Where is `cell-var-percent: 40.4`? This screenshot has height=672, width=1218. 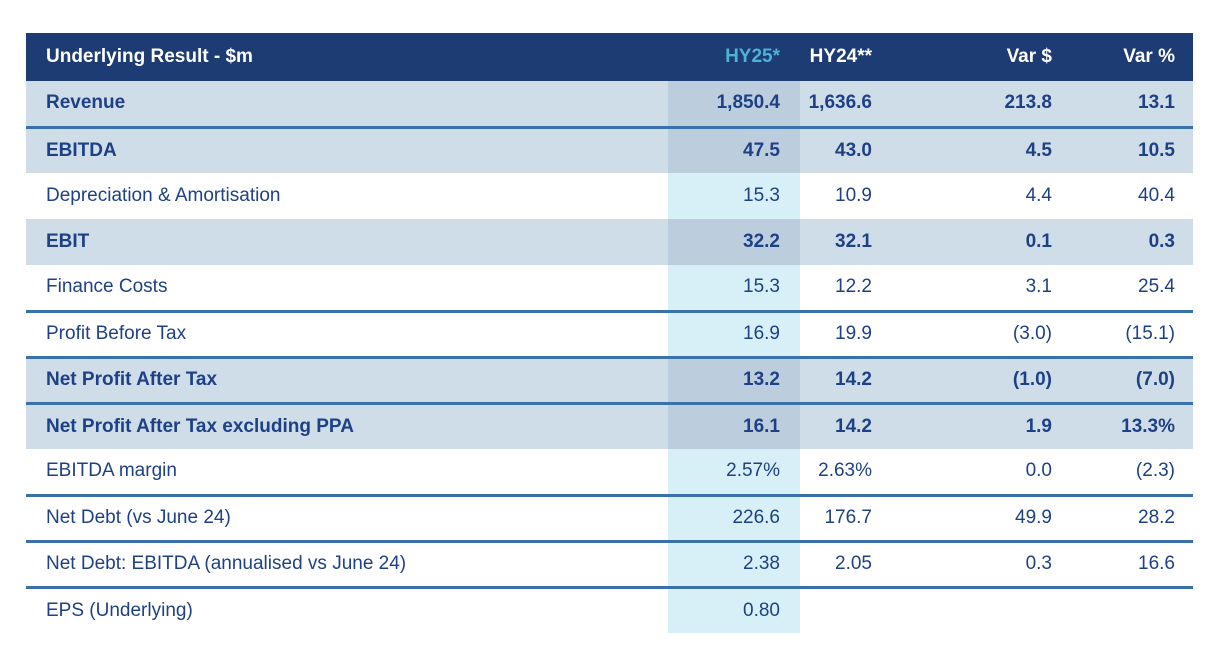 cell-var-percent: 40.4 is located at coordinates (1132, 196).